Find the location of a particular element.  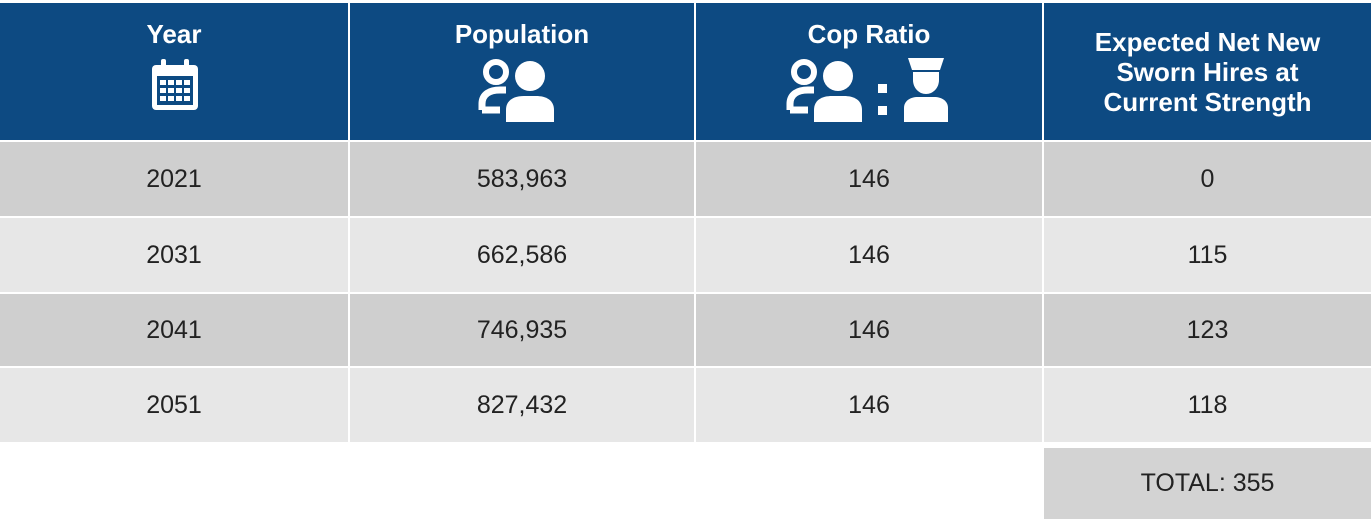

header-cell: Cop Ratio is located at coordinates (869, 71).